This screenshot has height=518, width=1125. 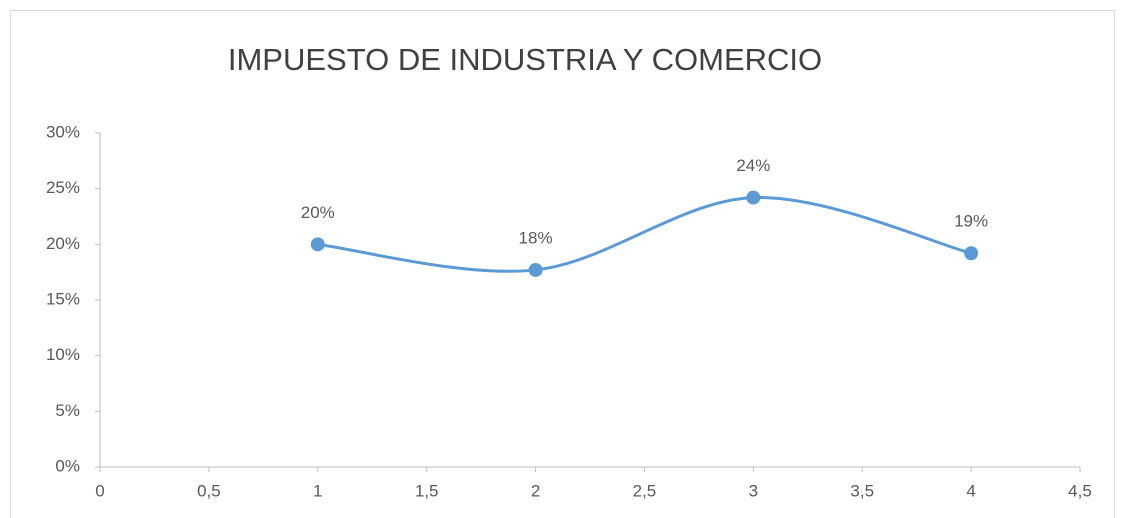 What do you see at coordinates (67, 465) in the screenshot?
I see `y-tick-label: 0%` at bounding box center [67, 465].